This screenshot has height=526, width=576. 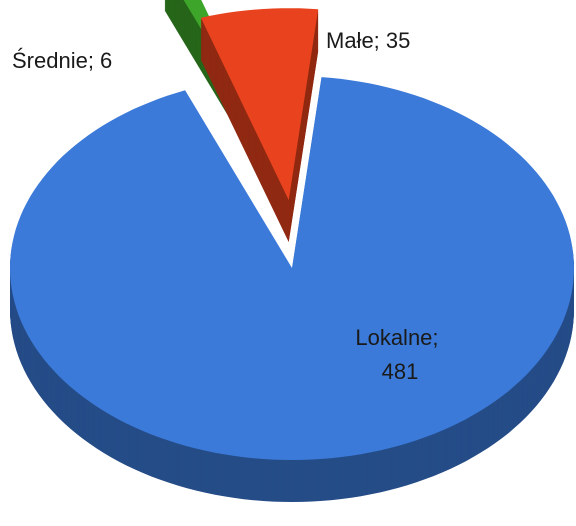 I want to click on slice-group, so click(x=259, y=125).